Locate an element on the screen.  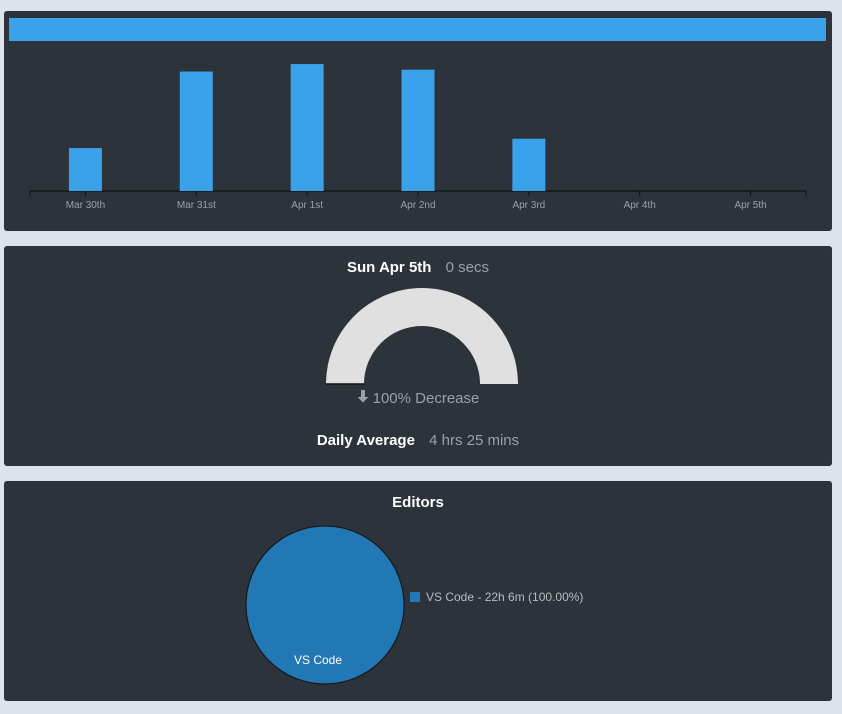
gauge-track is located at coordinates (422, 336).